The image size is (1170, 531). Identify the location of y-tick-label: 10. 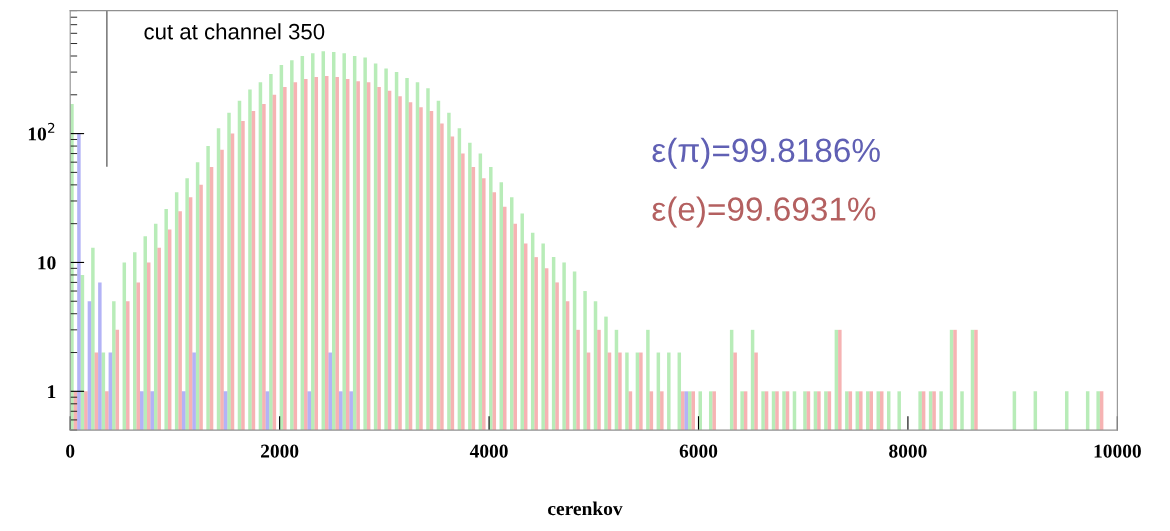
(47, 263).